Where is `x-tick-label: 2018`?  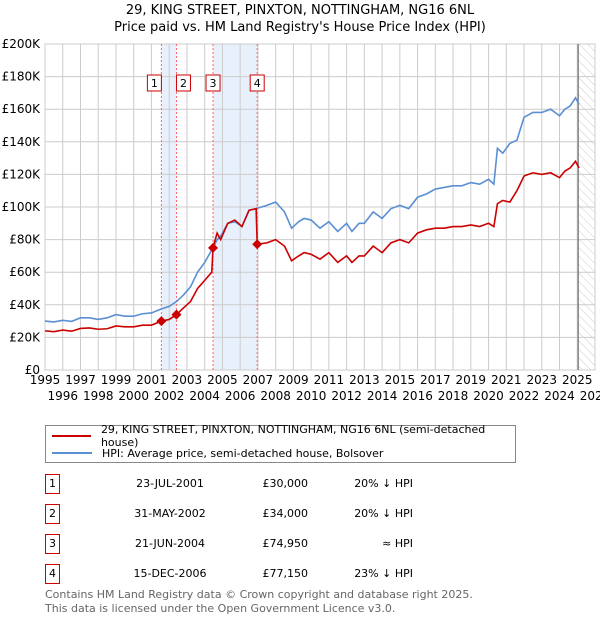 x-tick-label: 2018 is located at coordinates (453, 396).